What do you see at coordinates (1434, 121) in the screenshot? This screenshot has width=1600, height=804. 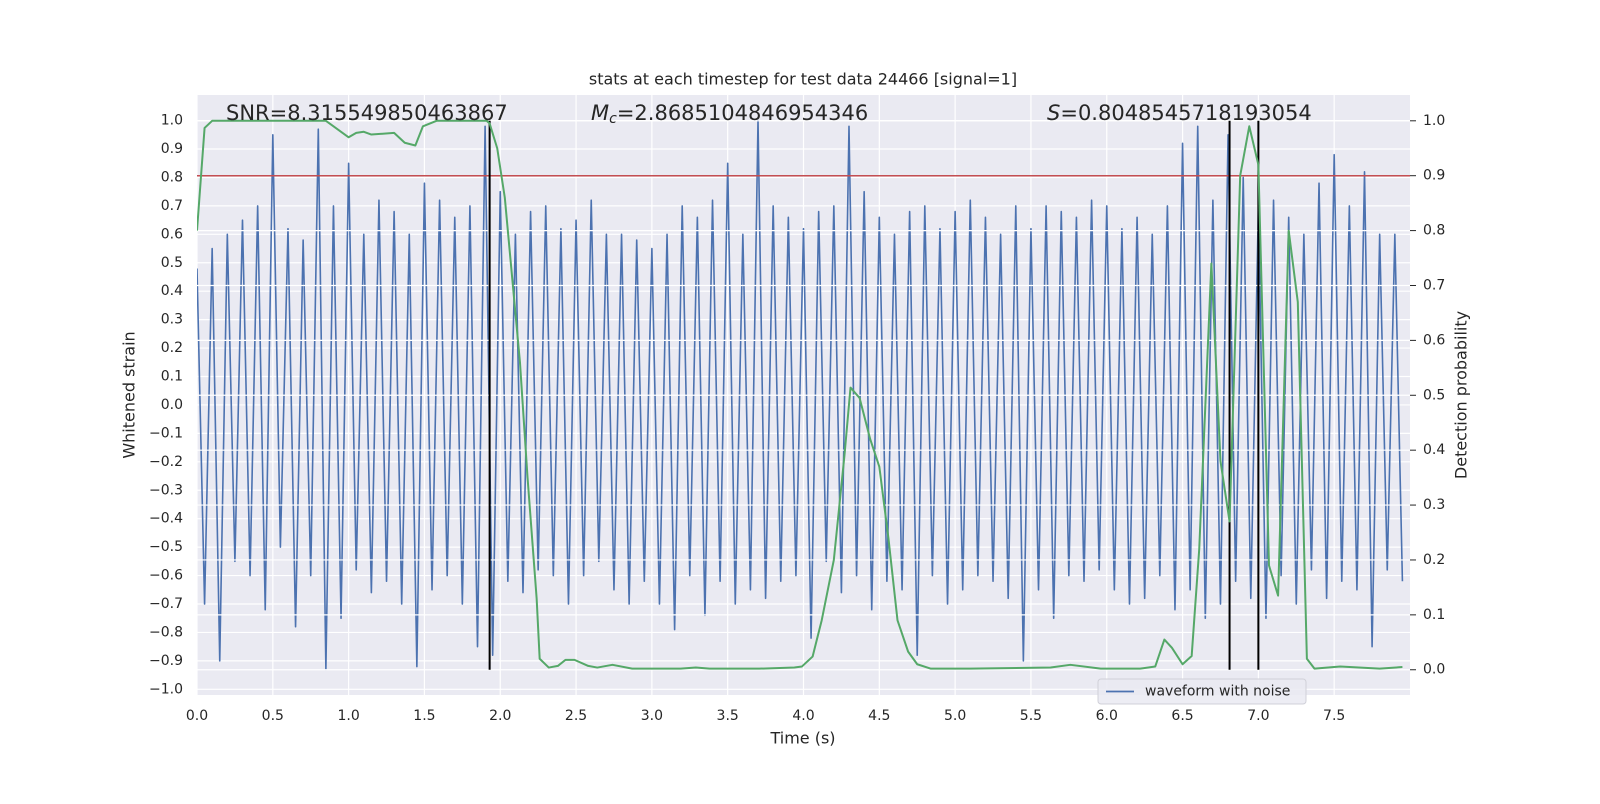 I see `y2-tick-label: 1.0` at bounding box center [1434, 121].